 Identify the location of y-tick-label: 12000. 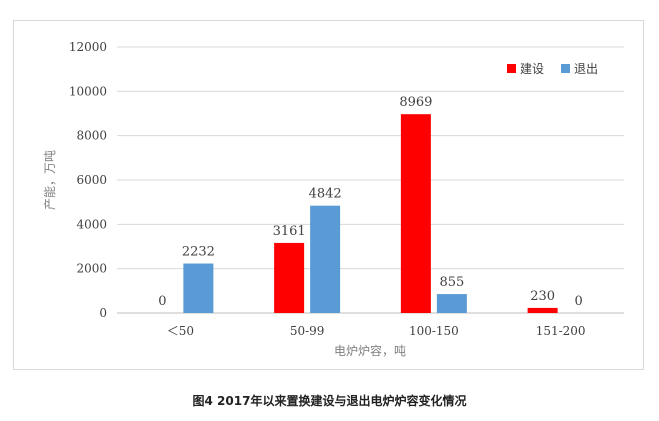
(88, 47).